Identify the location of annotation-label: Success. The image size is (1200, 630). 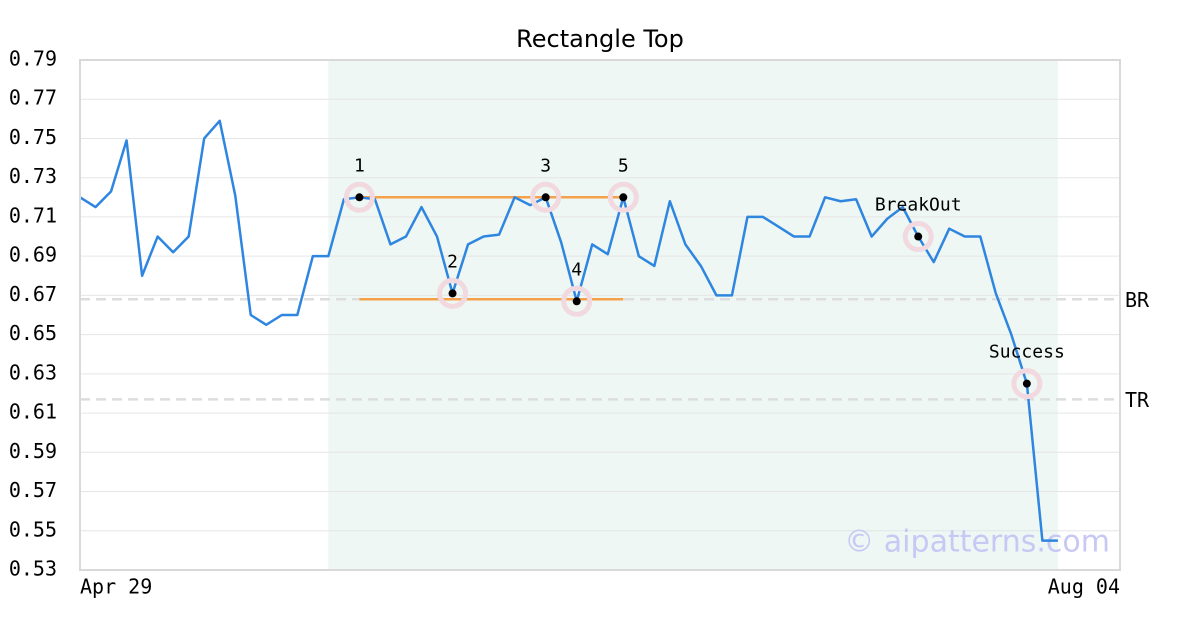
(1027, 352).